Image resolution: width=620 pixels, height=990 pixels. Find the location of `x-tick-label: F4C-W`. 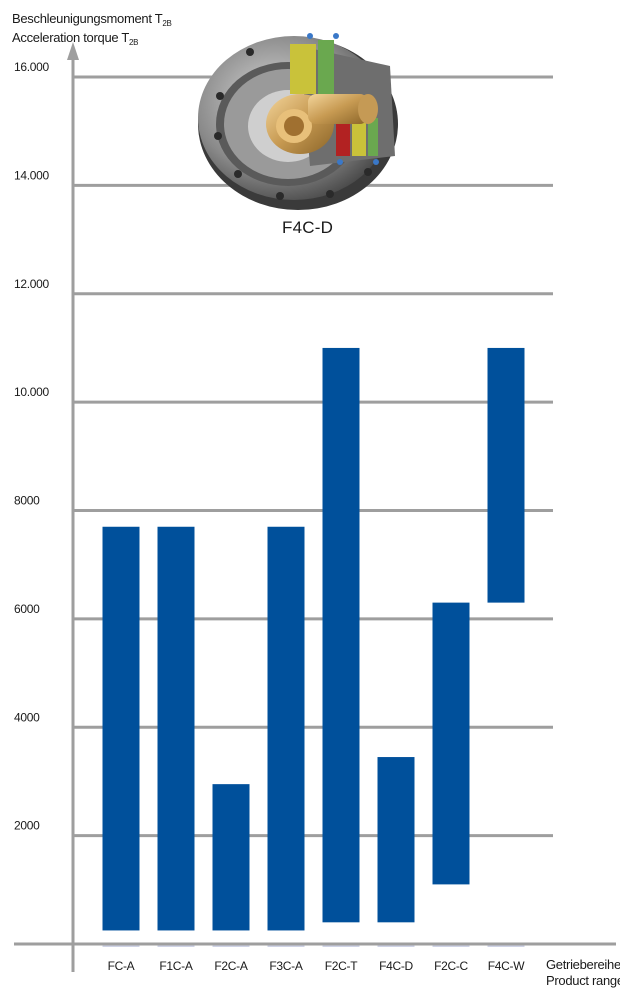

x-tick-label: F4C-W is located at coordinates (506, 966).